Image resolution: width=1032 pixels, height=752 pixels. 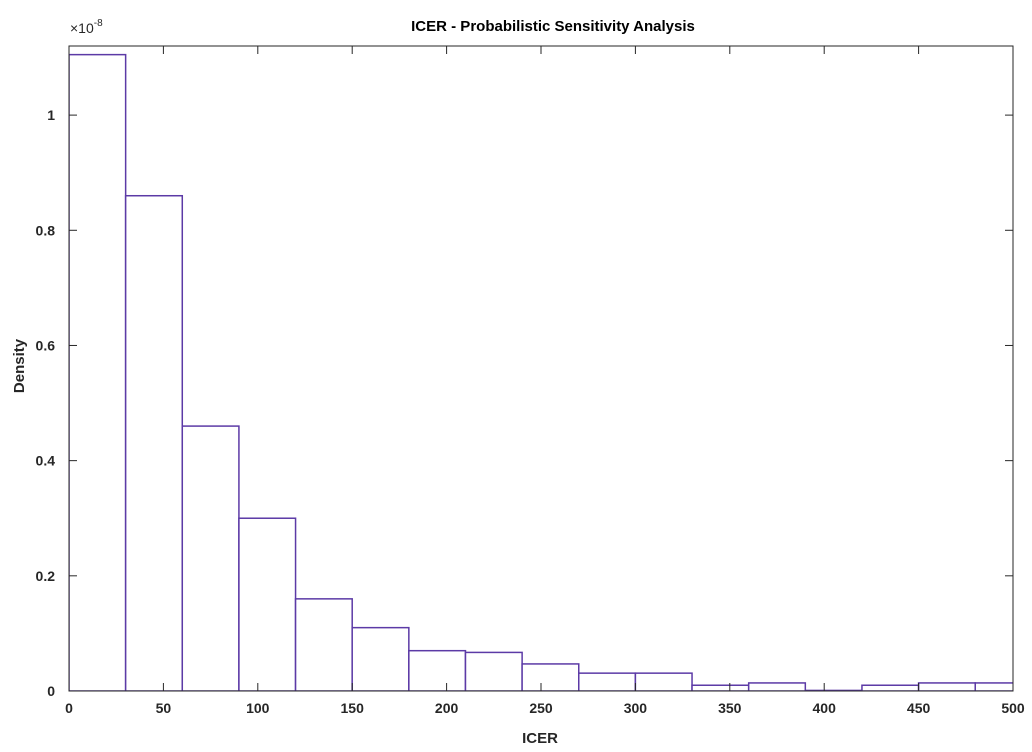 I want to click on x-axis-label: ICER, so click(x=540, y=738).